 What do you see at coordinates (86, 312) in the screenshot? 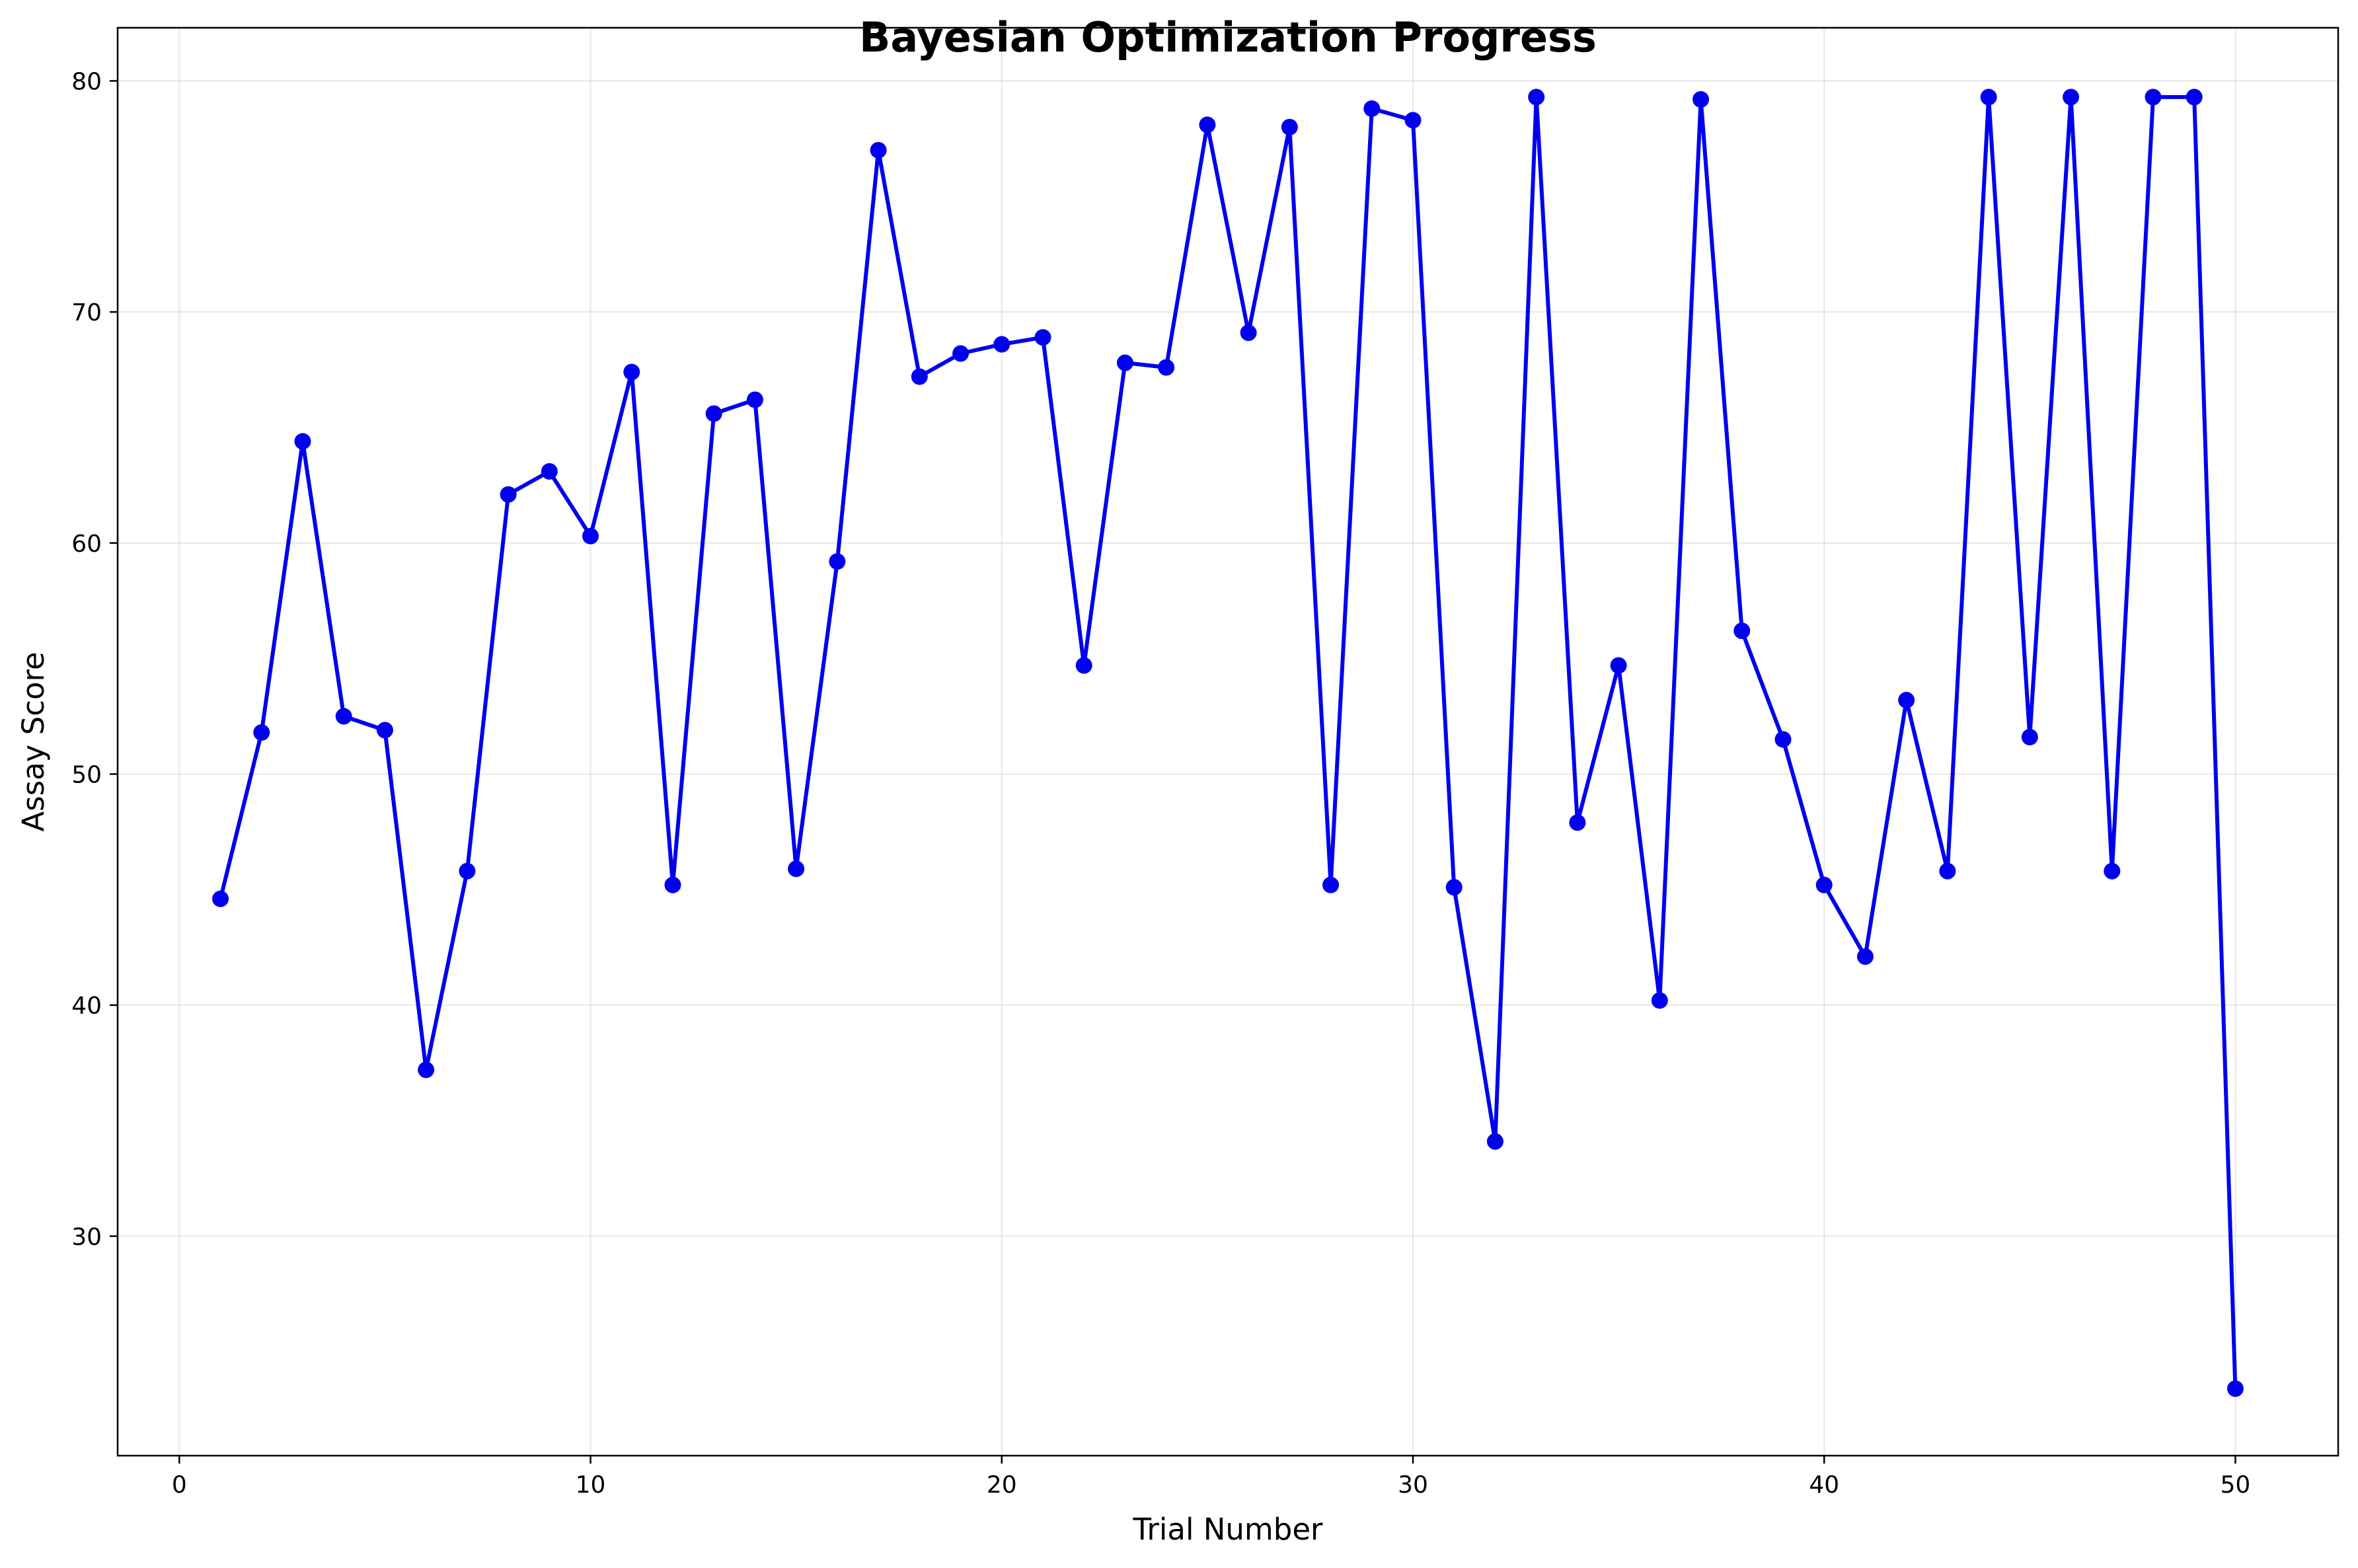
I see `y-tick-label: 70` at bounding box center [86, 312].